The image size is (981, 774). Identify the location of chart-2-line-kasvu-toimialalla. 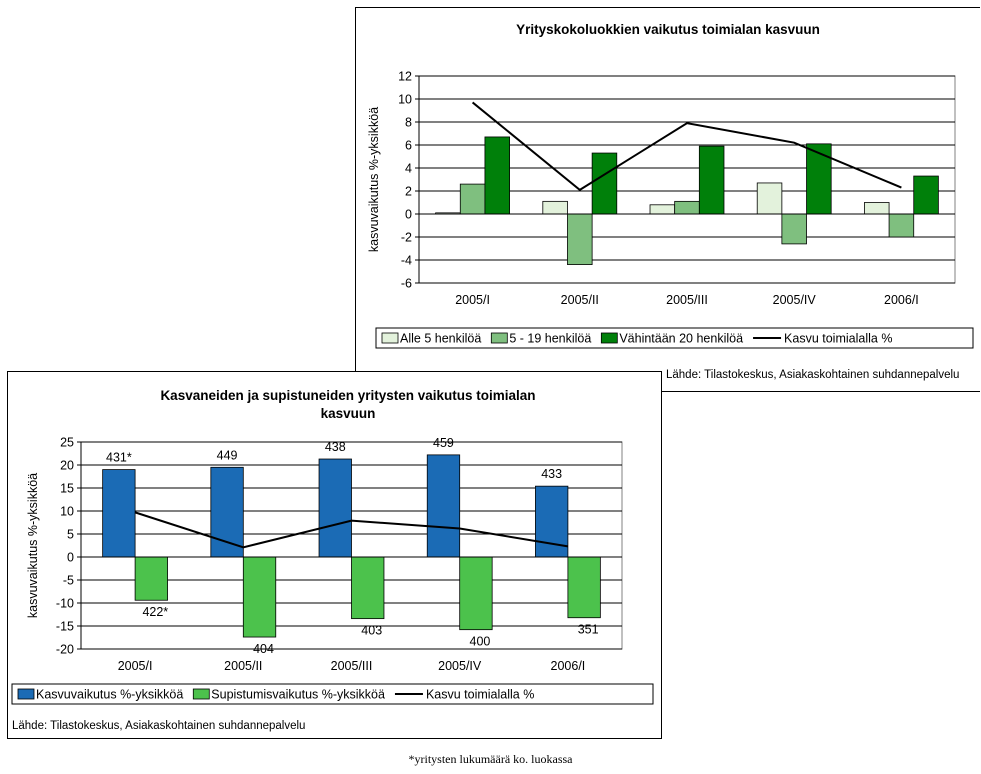
(351, 530).